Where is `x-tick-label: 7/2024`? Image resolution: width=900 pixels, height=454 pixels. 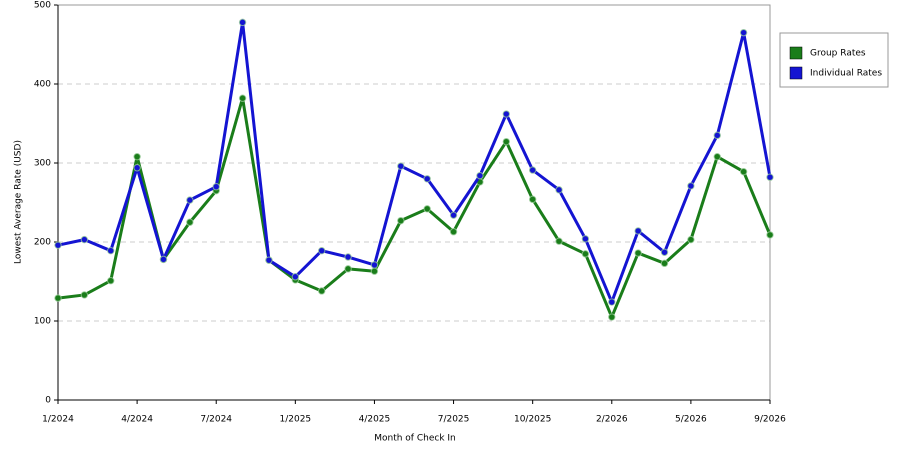 x-tick-label: 7/2024 is located at coordinates (216, 420).